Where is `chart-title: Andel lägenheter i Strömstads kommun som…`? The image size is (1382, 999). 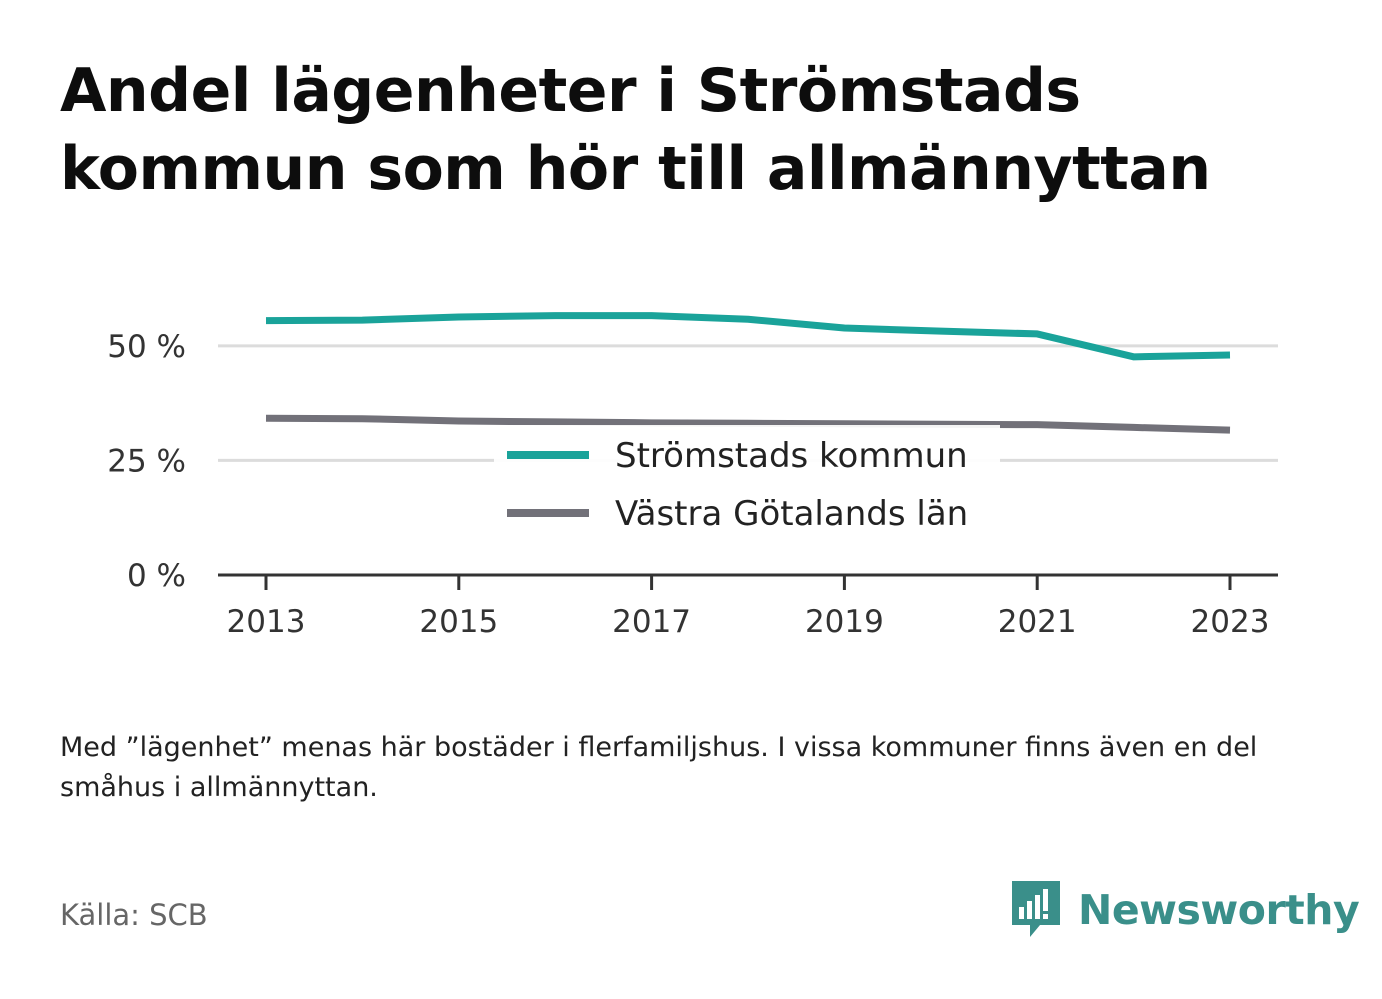
chart-title: Andel lägenheter i Strömstads kommun som… is located at coordinates (635, 130).